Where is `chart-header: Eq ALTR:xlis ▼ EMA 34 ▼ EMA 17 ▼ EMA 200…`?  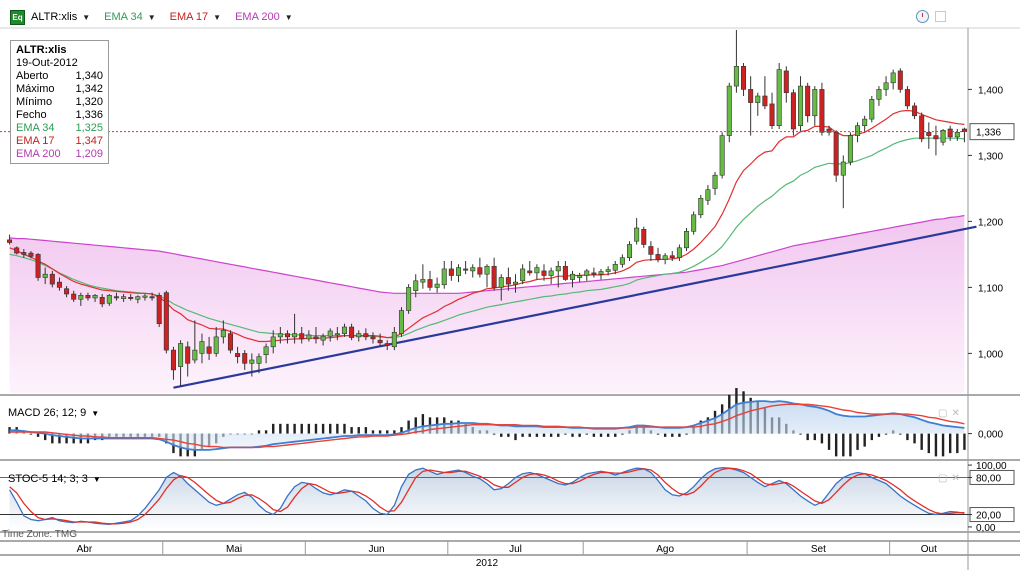
chart-header: Eq ALTR:xlis ▼ EMA 34 ▼ EMA 17 ▼ EMA 200… is located at coordinates (153, 17).